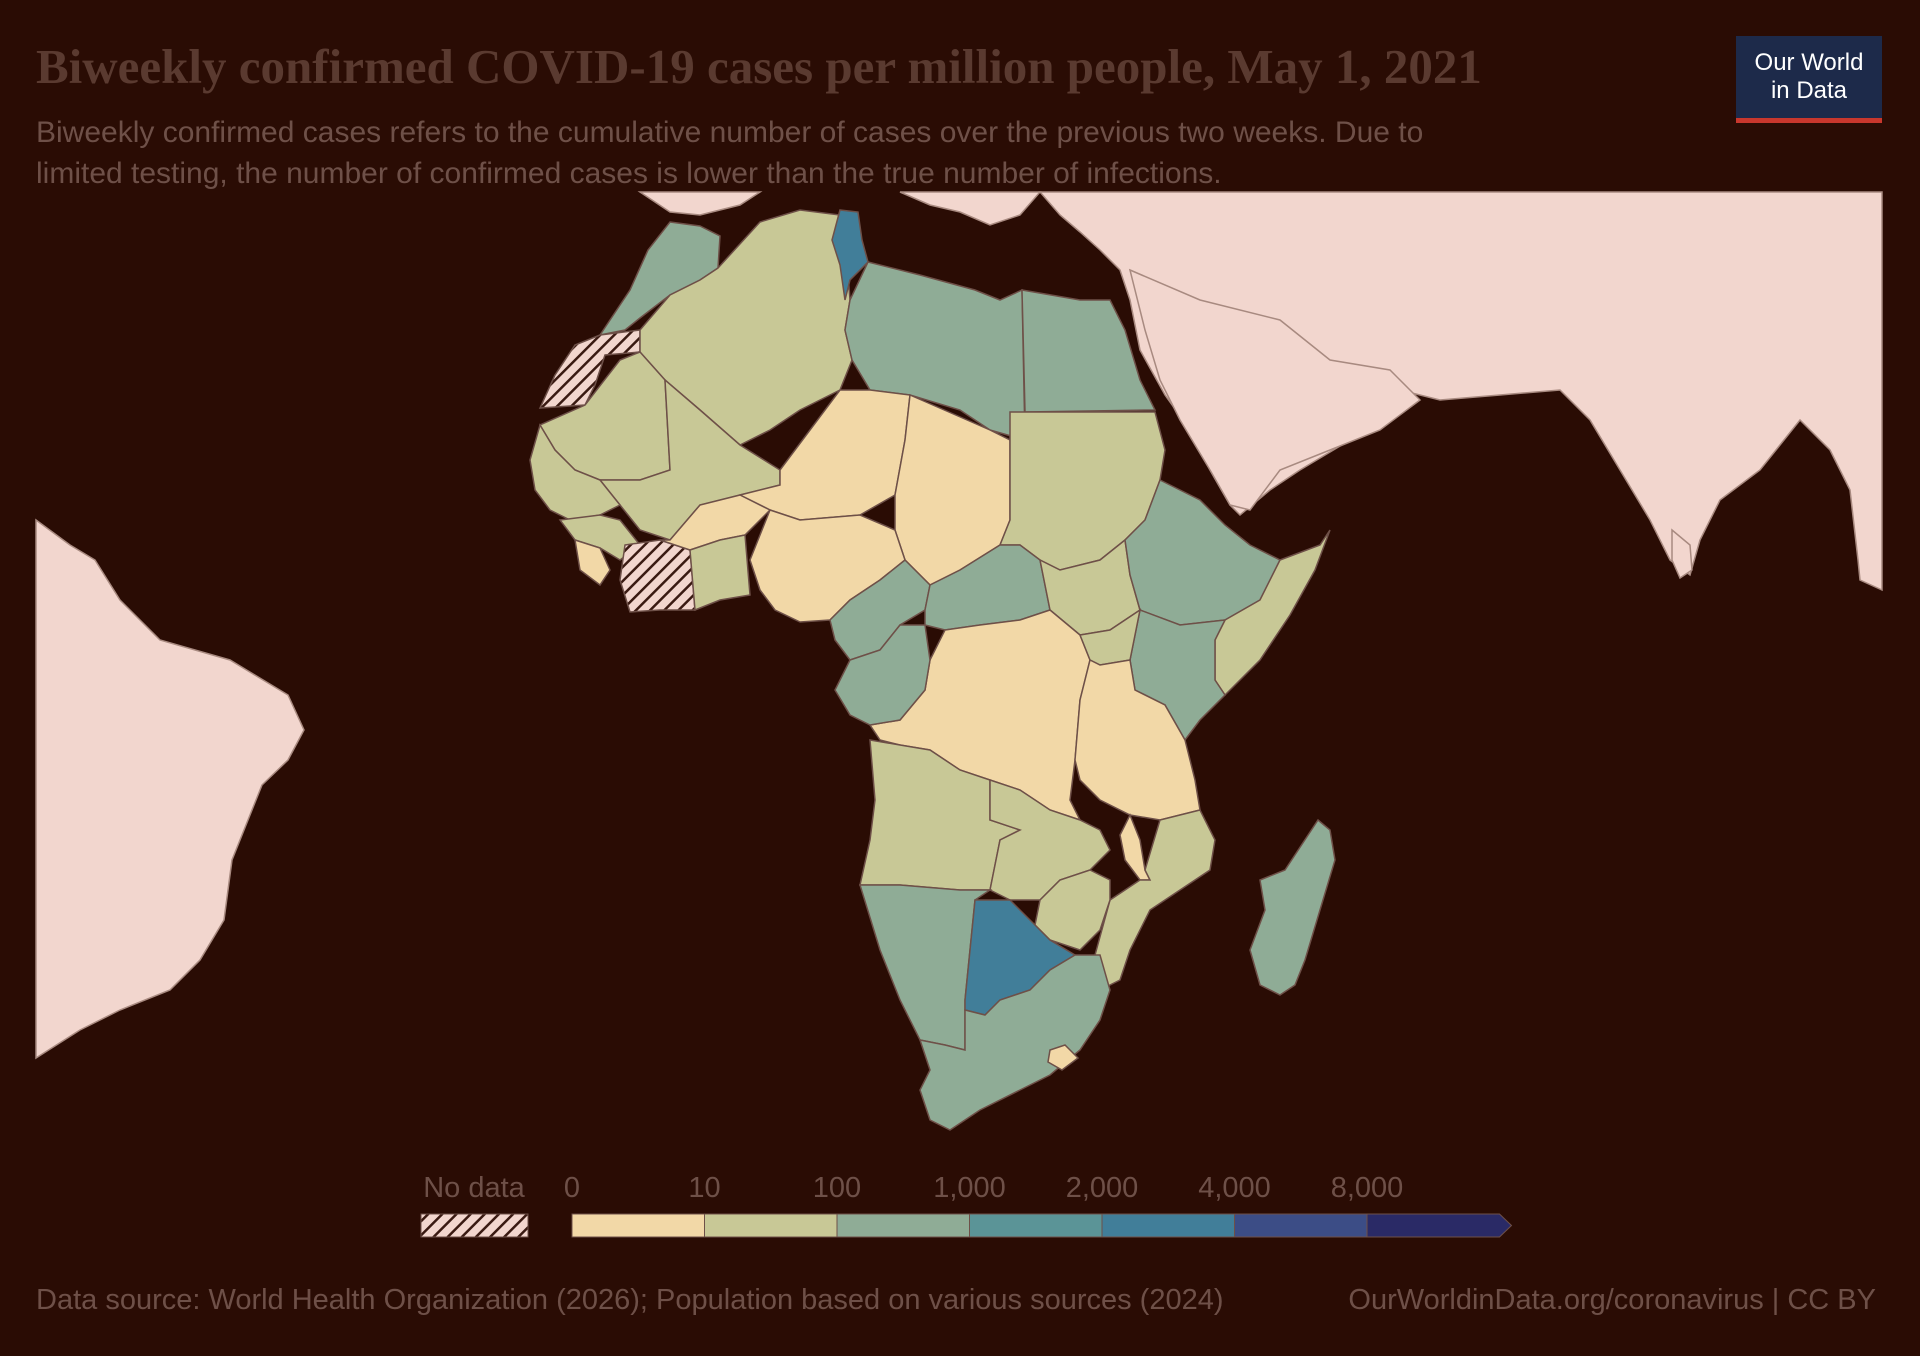  What do you see at coordinates (700, 203) in the screenshot?
I see `region-europe` at bounding box center [700, 203].